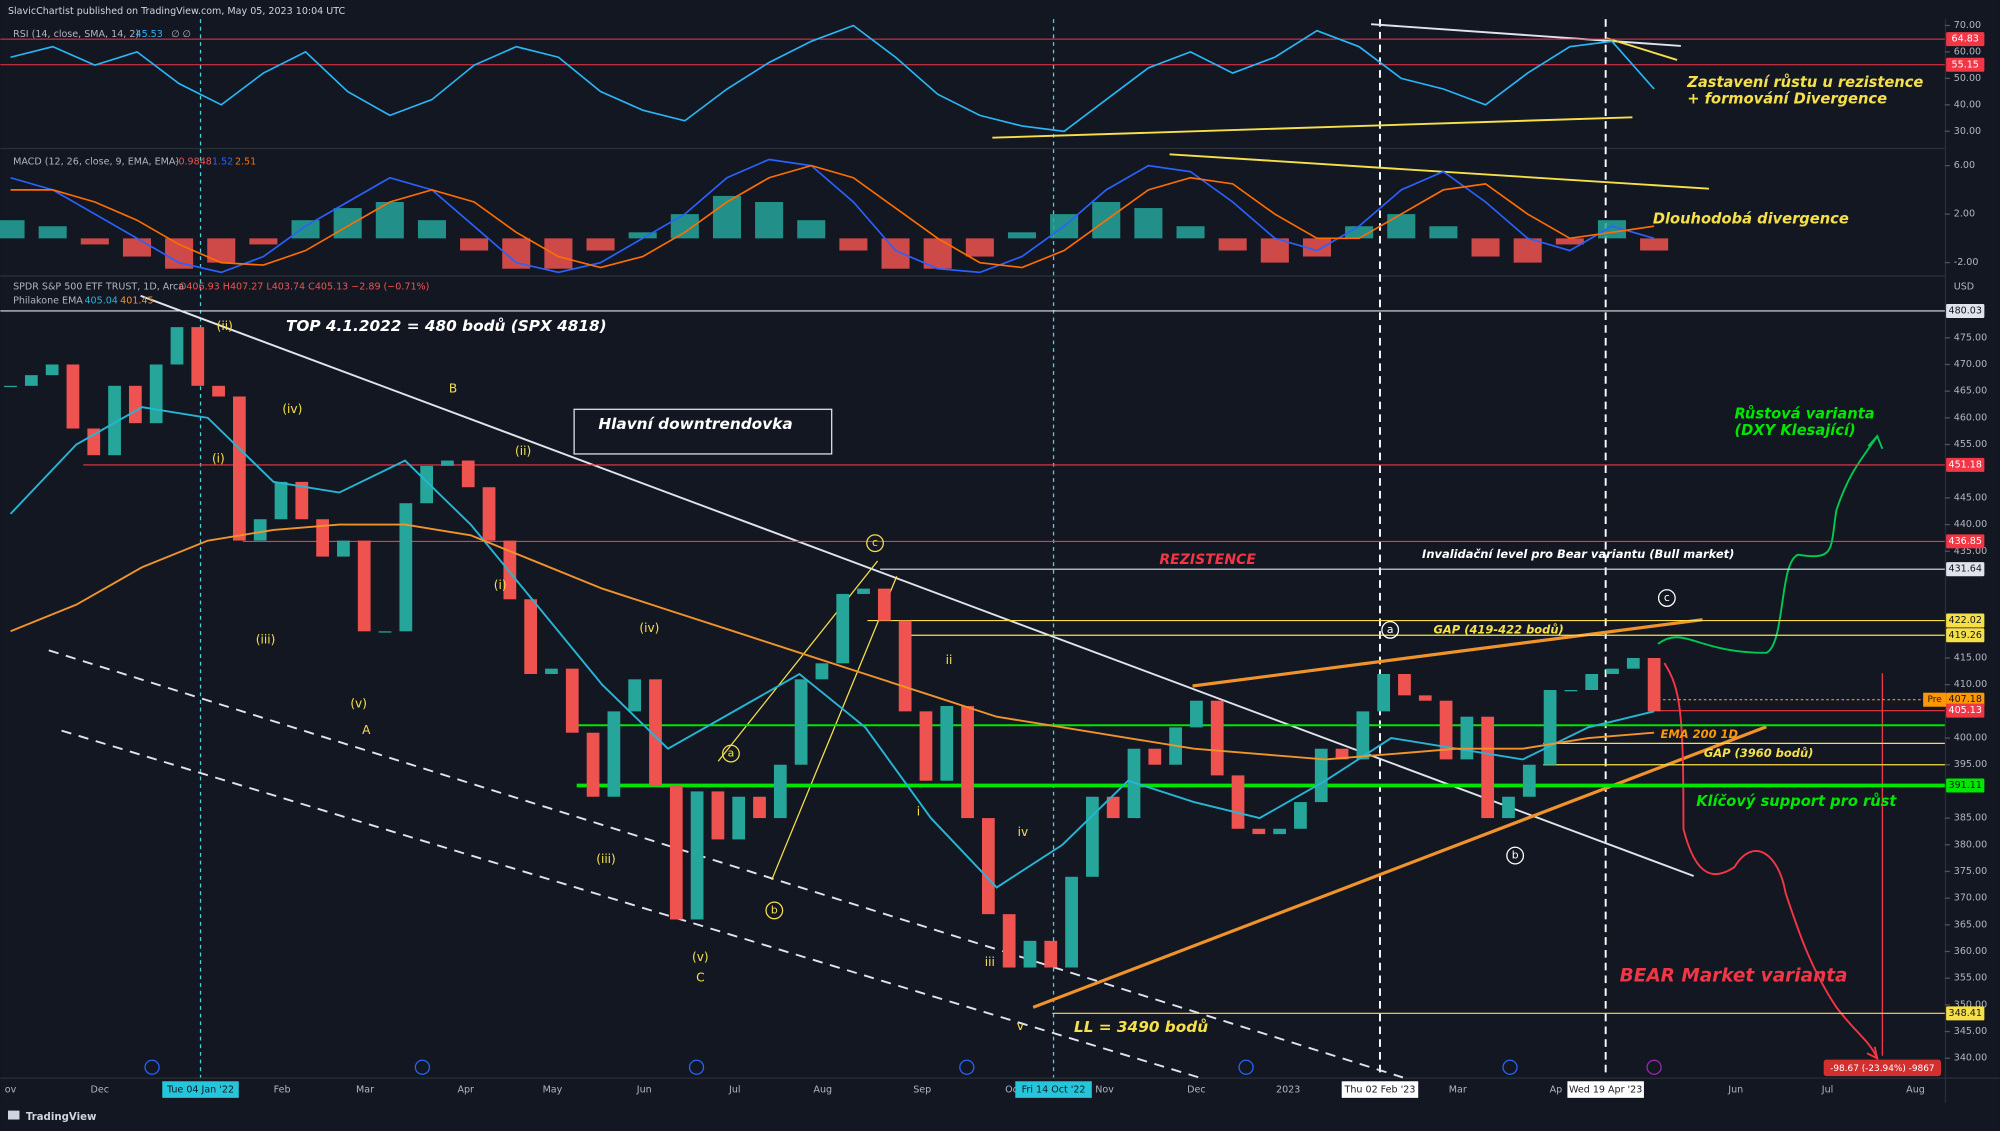  Describe the element at coordinates (100, 300) in the screenshot. I see `ema-legend-value: 405.04` at that location.